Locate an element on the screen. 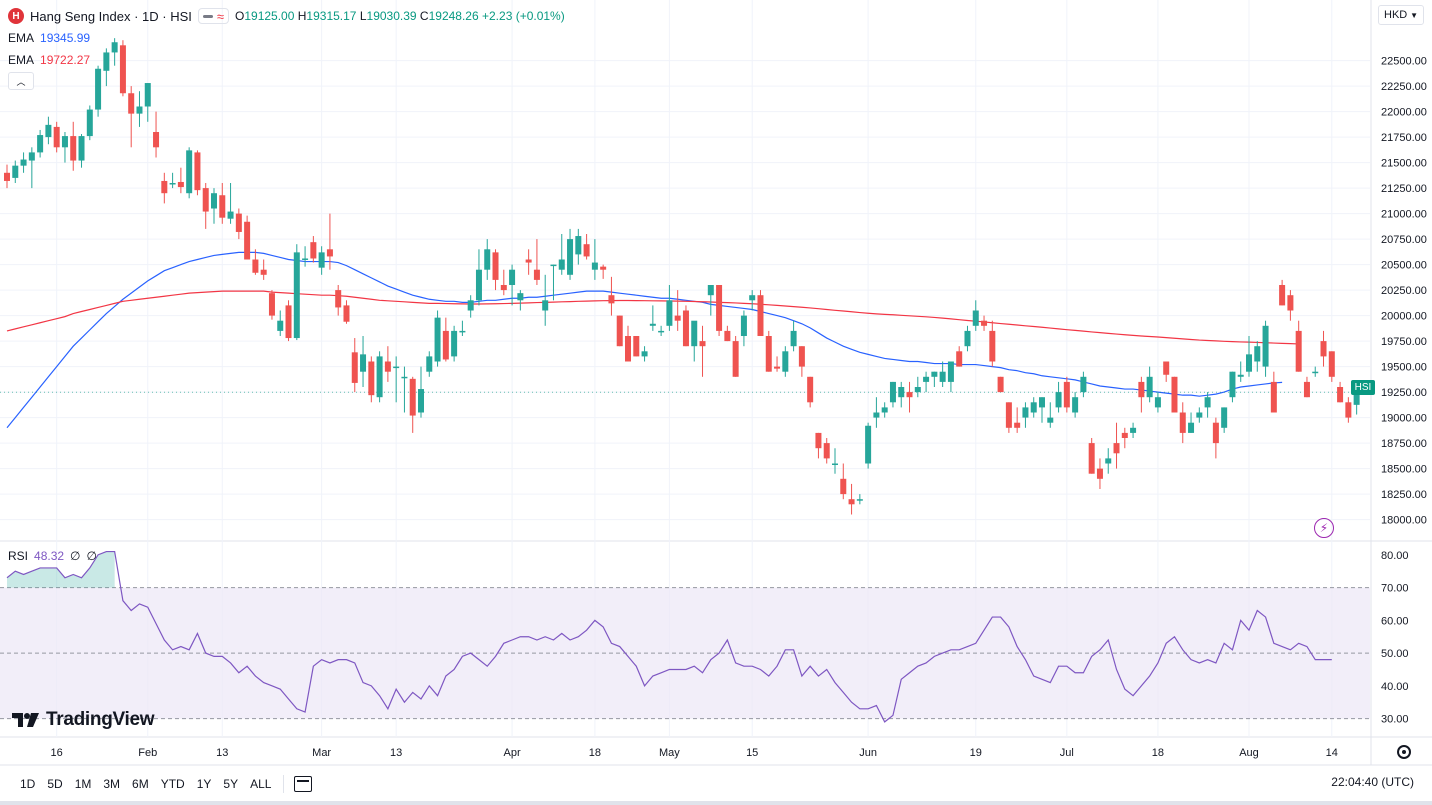 This screenshot has height=805, width=1432. rsi-extra-2: ∅ is located at coordinates (91, 556).